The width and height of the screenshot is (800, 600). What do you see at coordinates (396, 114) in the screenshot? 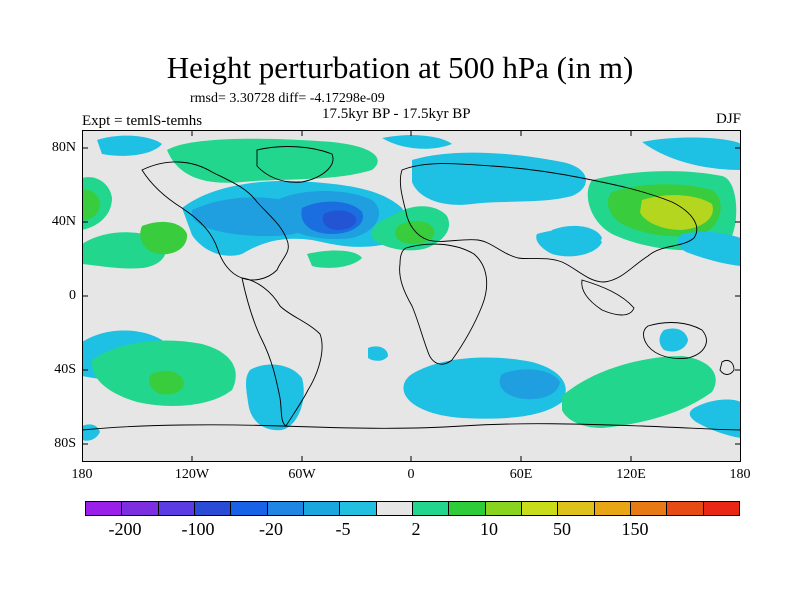
I see `period-label: 17.5kyr BP - 17.5kyr BP` at bounding box center [396, 114].